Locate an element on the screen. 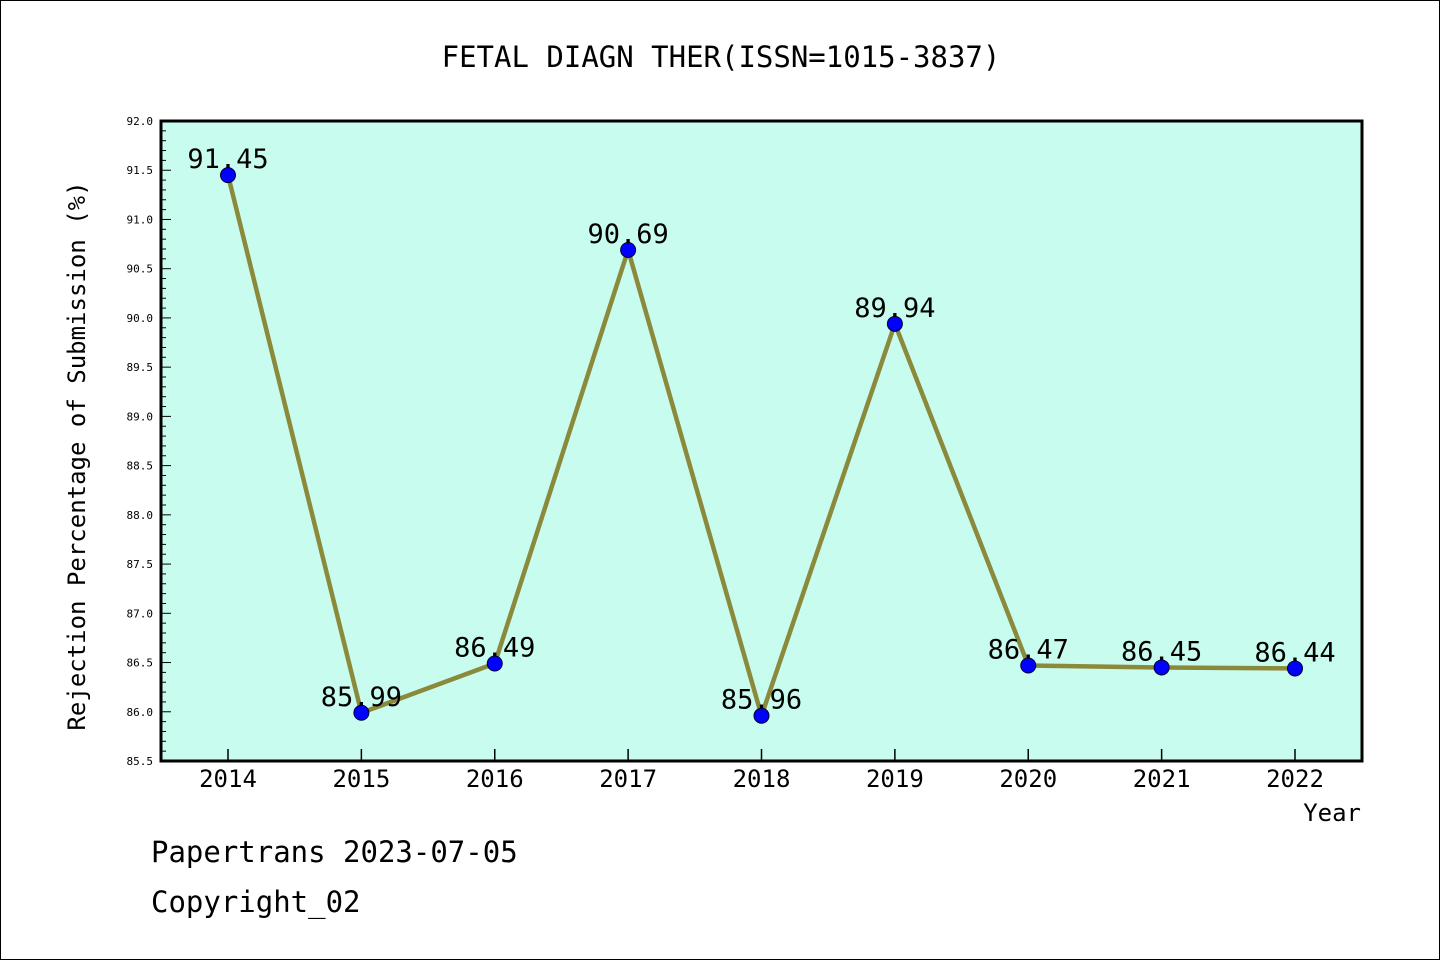  y-tick-label: 87.0 is located at coordinates (140, 613).